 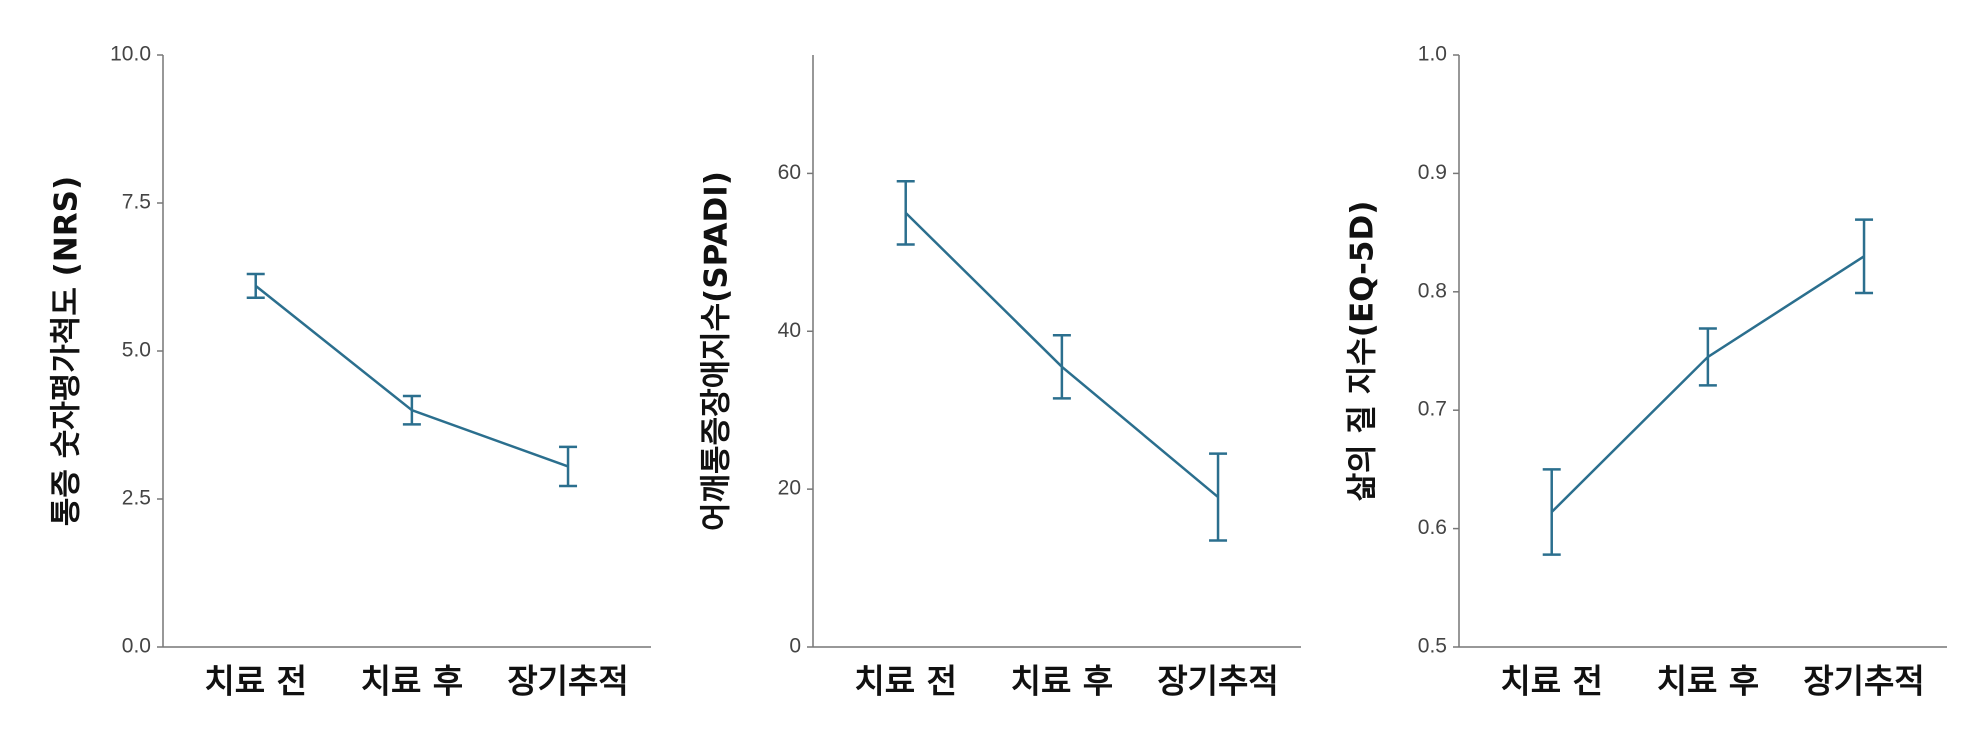 I want to click on y-tick-label: 20, so click(x=789, y=488).